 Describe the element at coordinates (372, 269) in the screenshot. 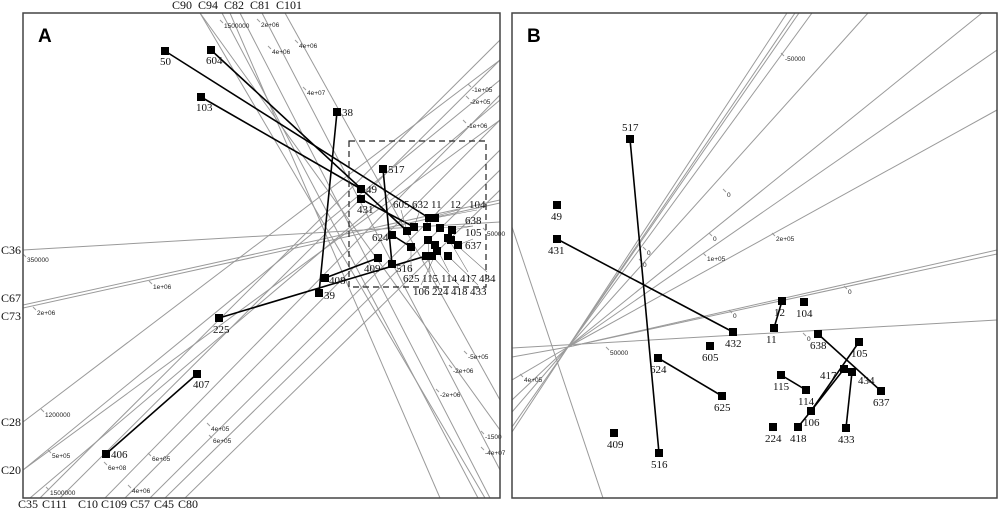

I see `data-point-label: 409` at that location.